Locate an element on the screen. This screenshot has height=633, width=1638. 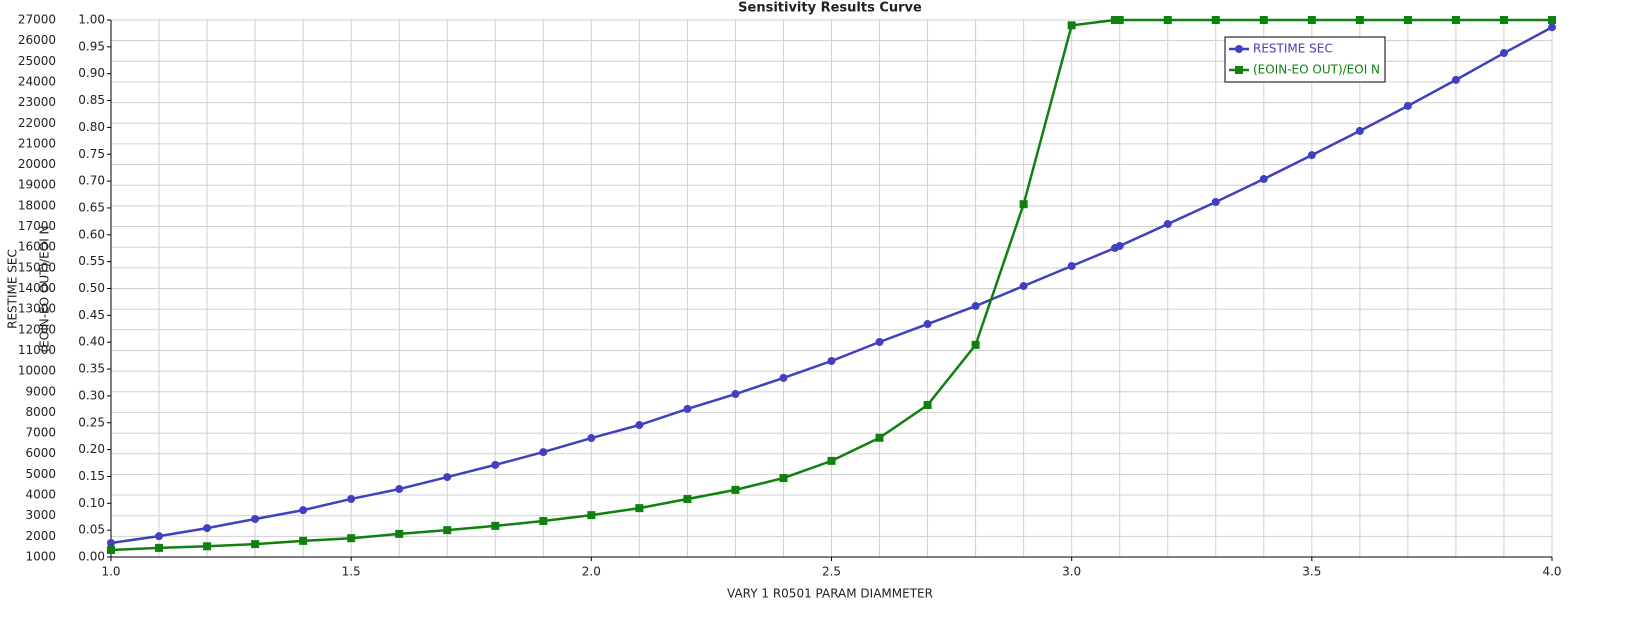
y-tick-label: 15000 is located at coordinates (37, 267).